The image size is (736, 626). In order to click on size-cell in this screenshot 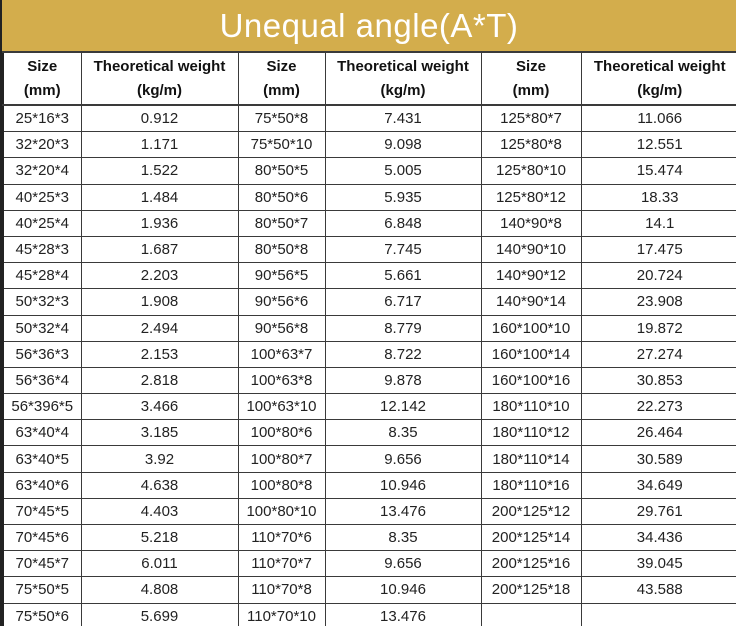, I will do `click(531, 614)`.